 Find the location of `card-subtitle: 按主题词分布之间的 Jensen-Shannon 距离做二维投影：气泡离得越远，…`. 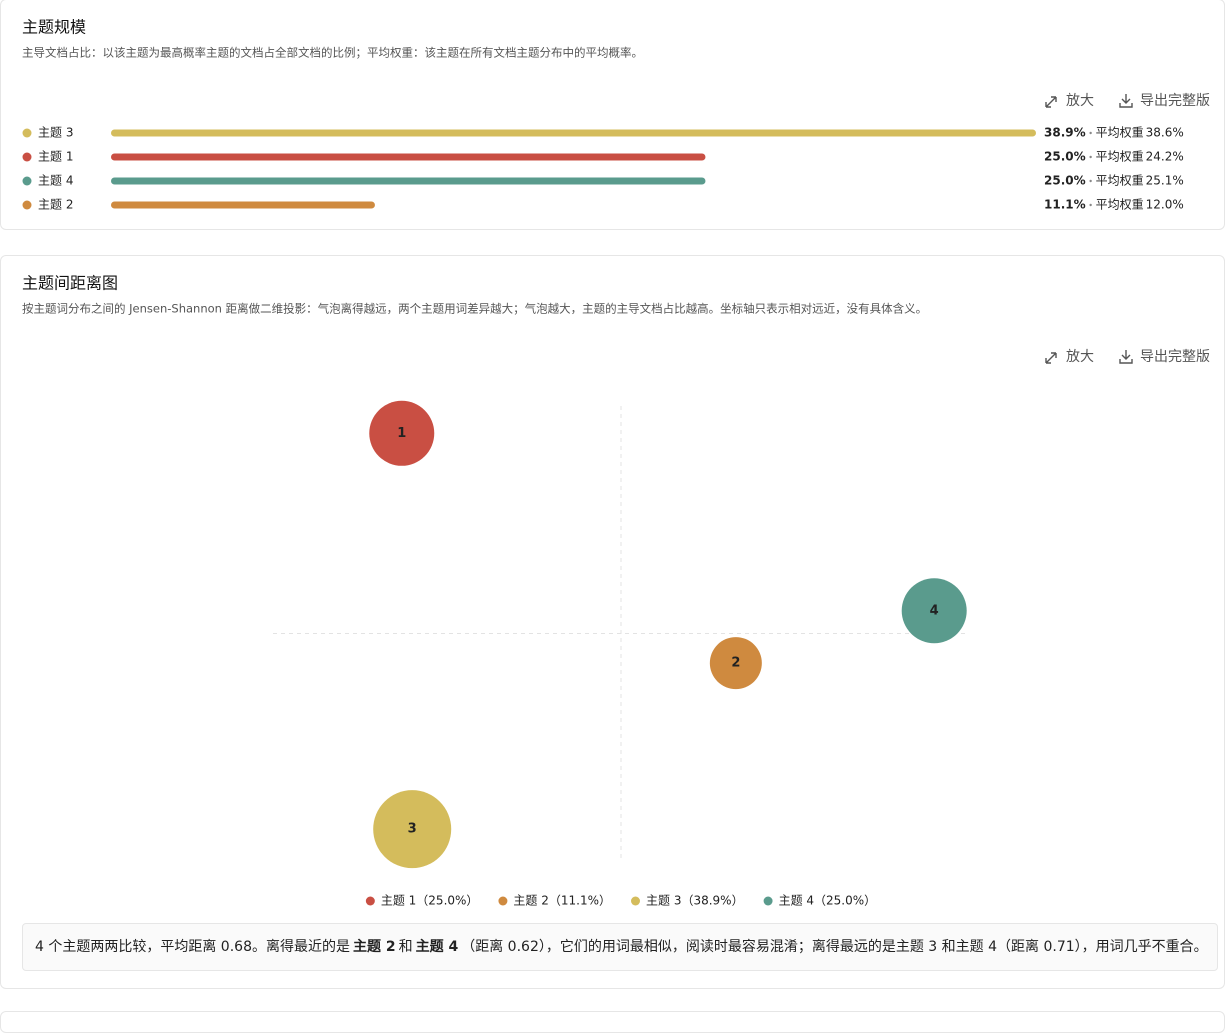

card-subtitle: 按主题词分布之间的 Jensen-Shannon 距离做二维投影：气泡离得越远，… is located at coordinates (474, 309).